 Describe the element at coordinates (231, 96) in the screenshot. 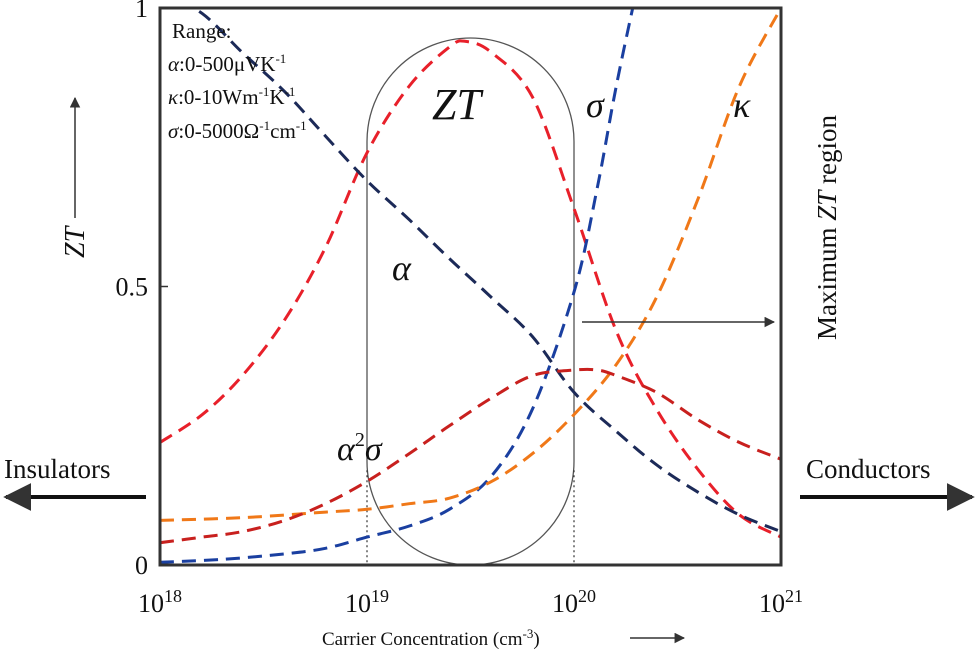

I see `range-kappa: κ:0-10Wm-1K-1` at that location.